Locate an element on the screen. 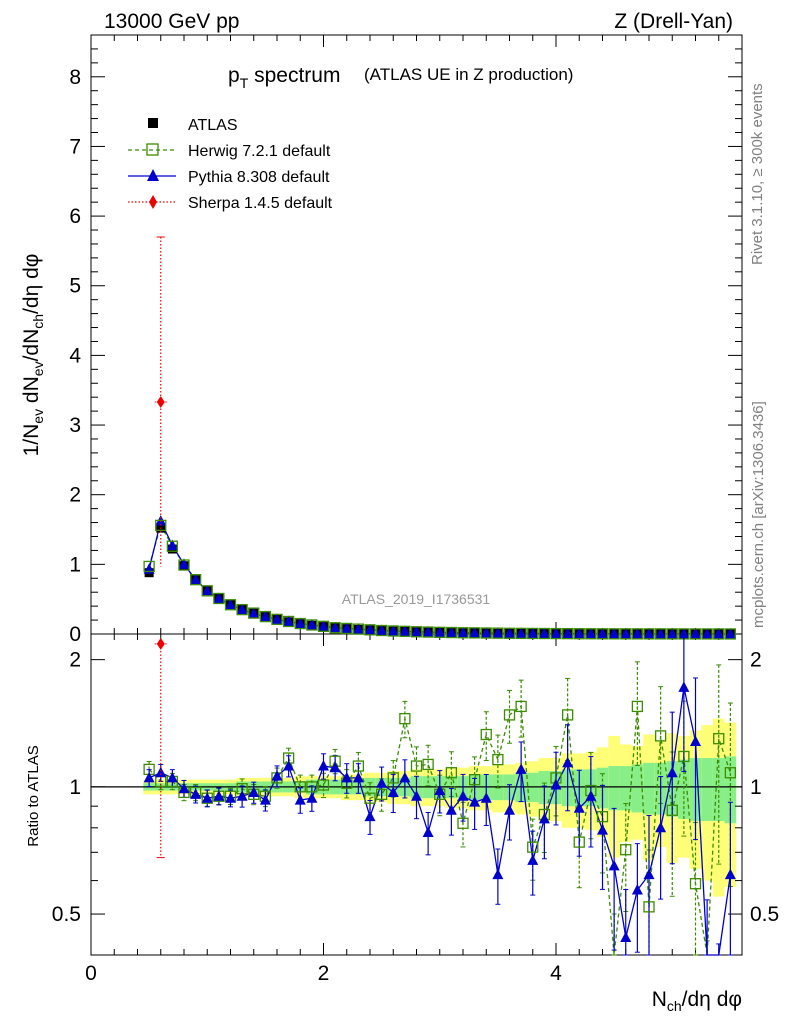 The height and width of the screenshot is (1024, 786). top-y-tick-label: 1 is located at coordinates (75, 564).